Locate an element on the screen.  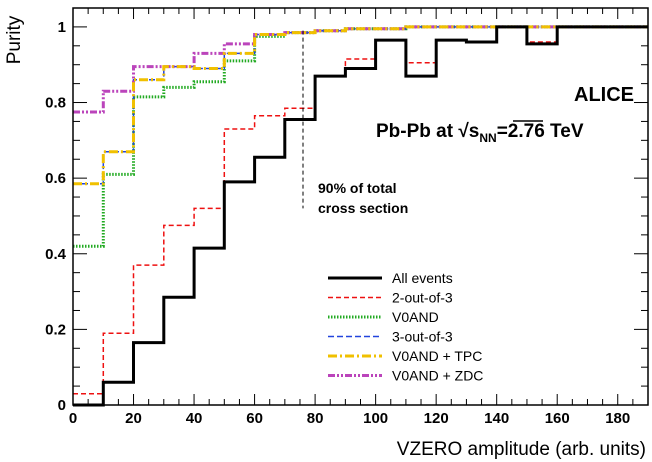
x-tick-label: 160 is located at coordinates (557, 418).